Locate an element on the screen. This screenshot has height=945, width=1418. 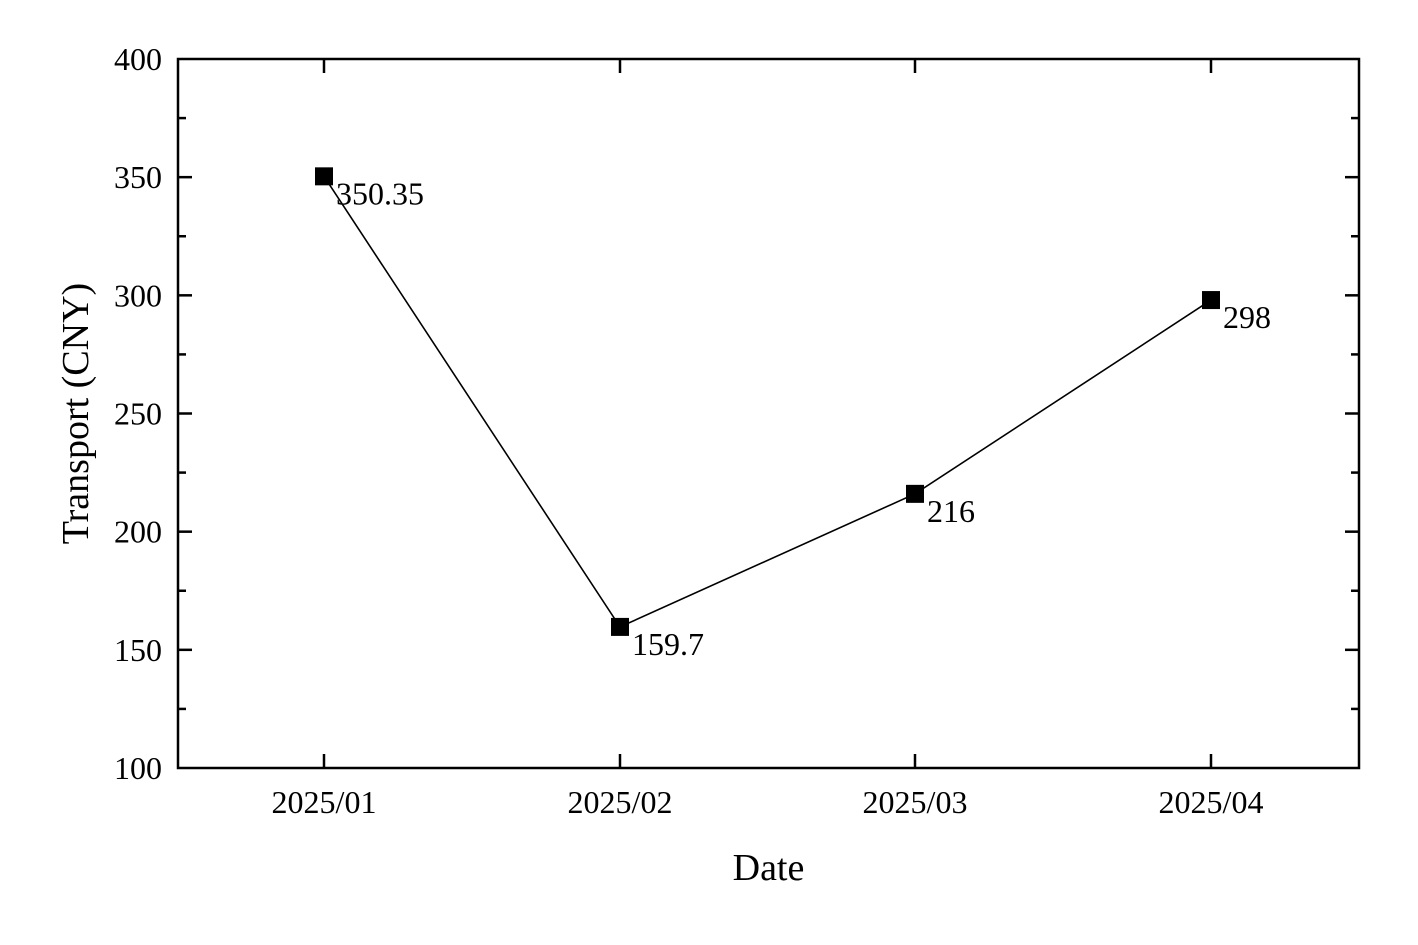
data-label: 350.35 is located at coordinates (380, 193).